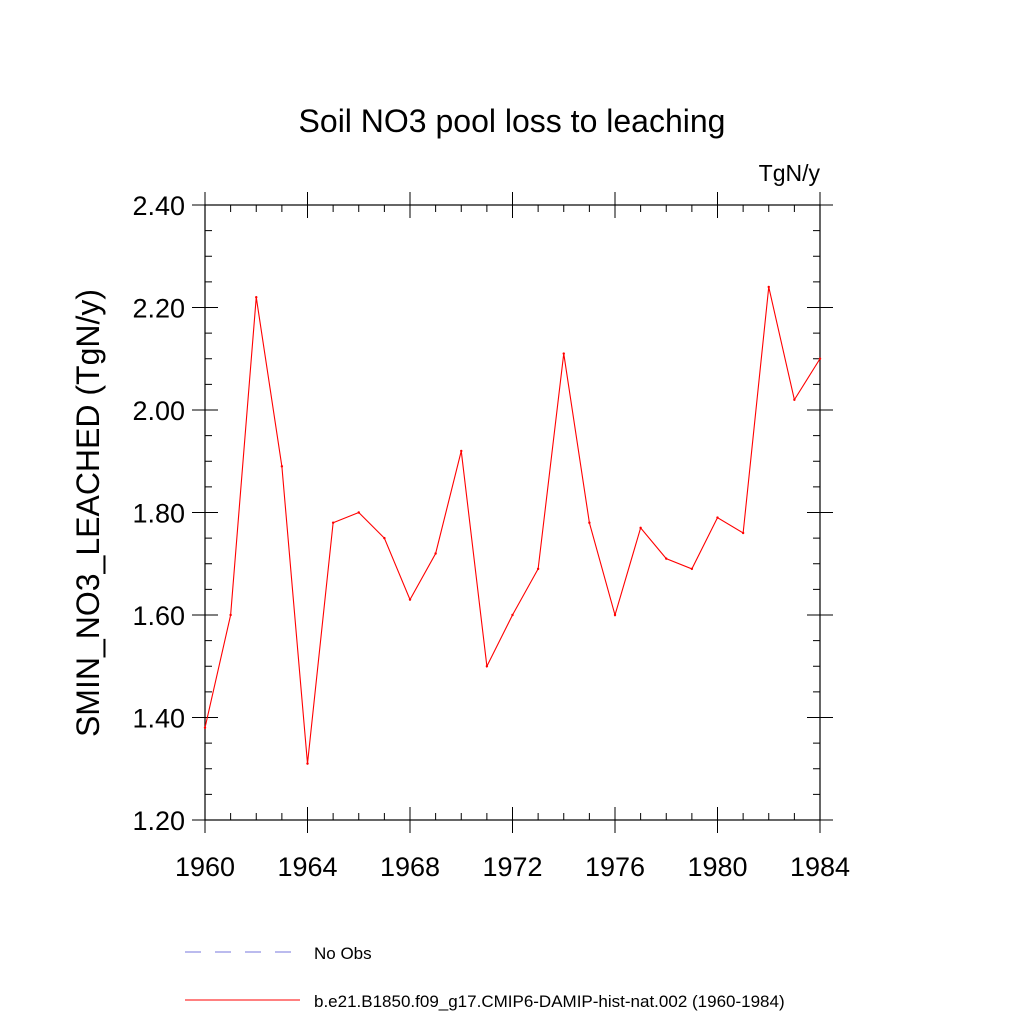 This screenshot has height=1024, width=1024. Describe the element at coordinates (158, 719) in the screenshot. I see `y-tick-label: 1.40` at that location.